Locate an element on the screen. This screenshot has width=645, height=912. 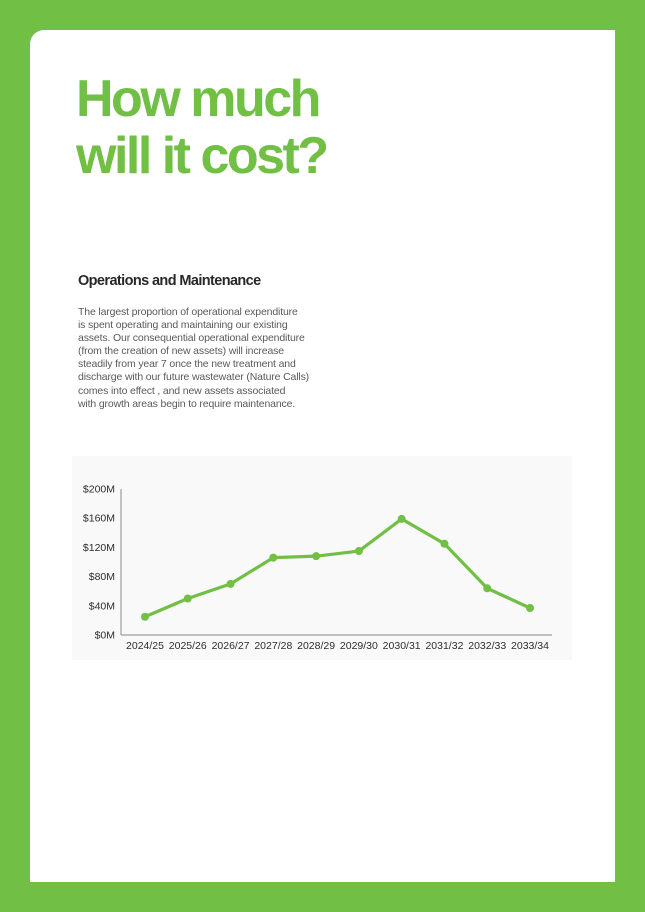
x-tick-label: 2027/28 is located at coordinates (273, 646).